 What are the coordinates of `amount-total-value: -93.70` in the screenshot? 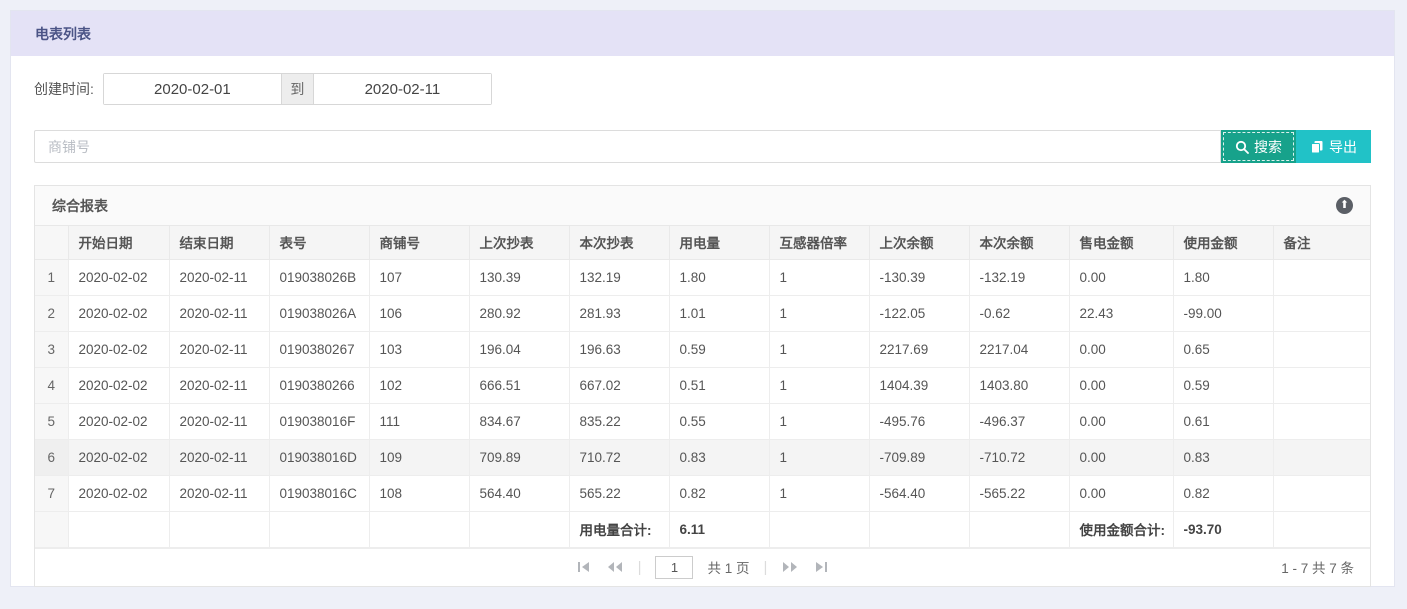 It's located at (1223, 529).